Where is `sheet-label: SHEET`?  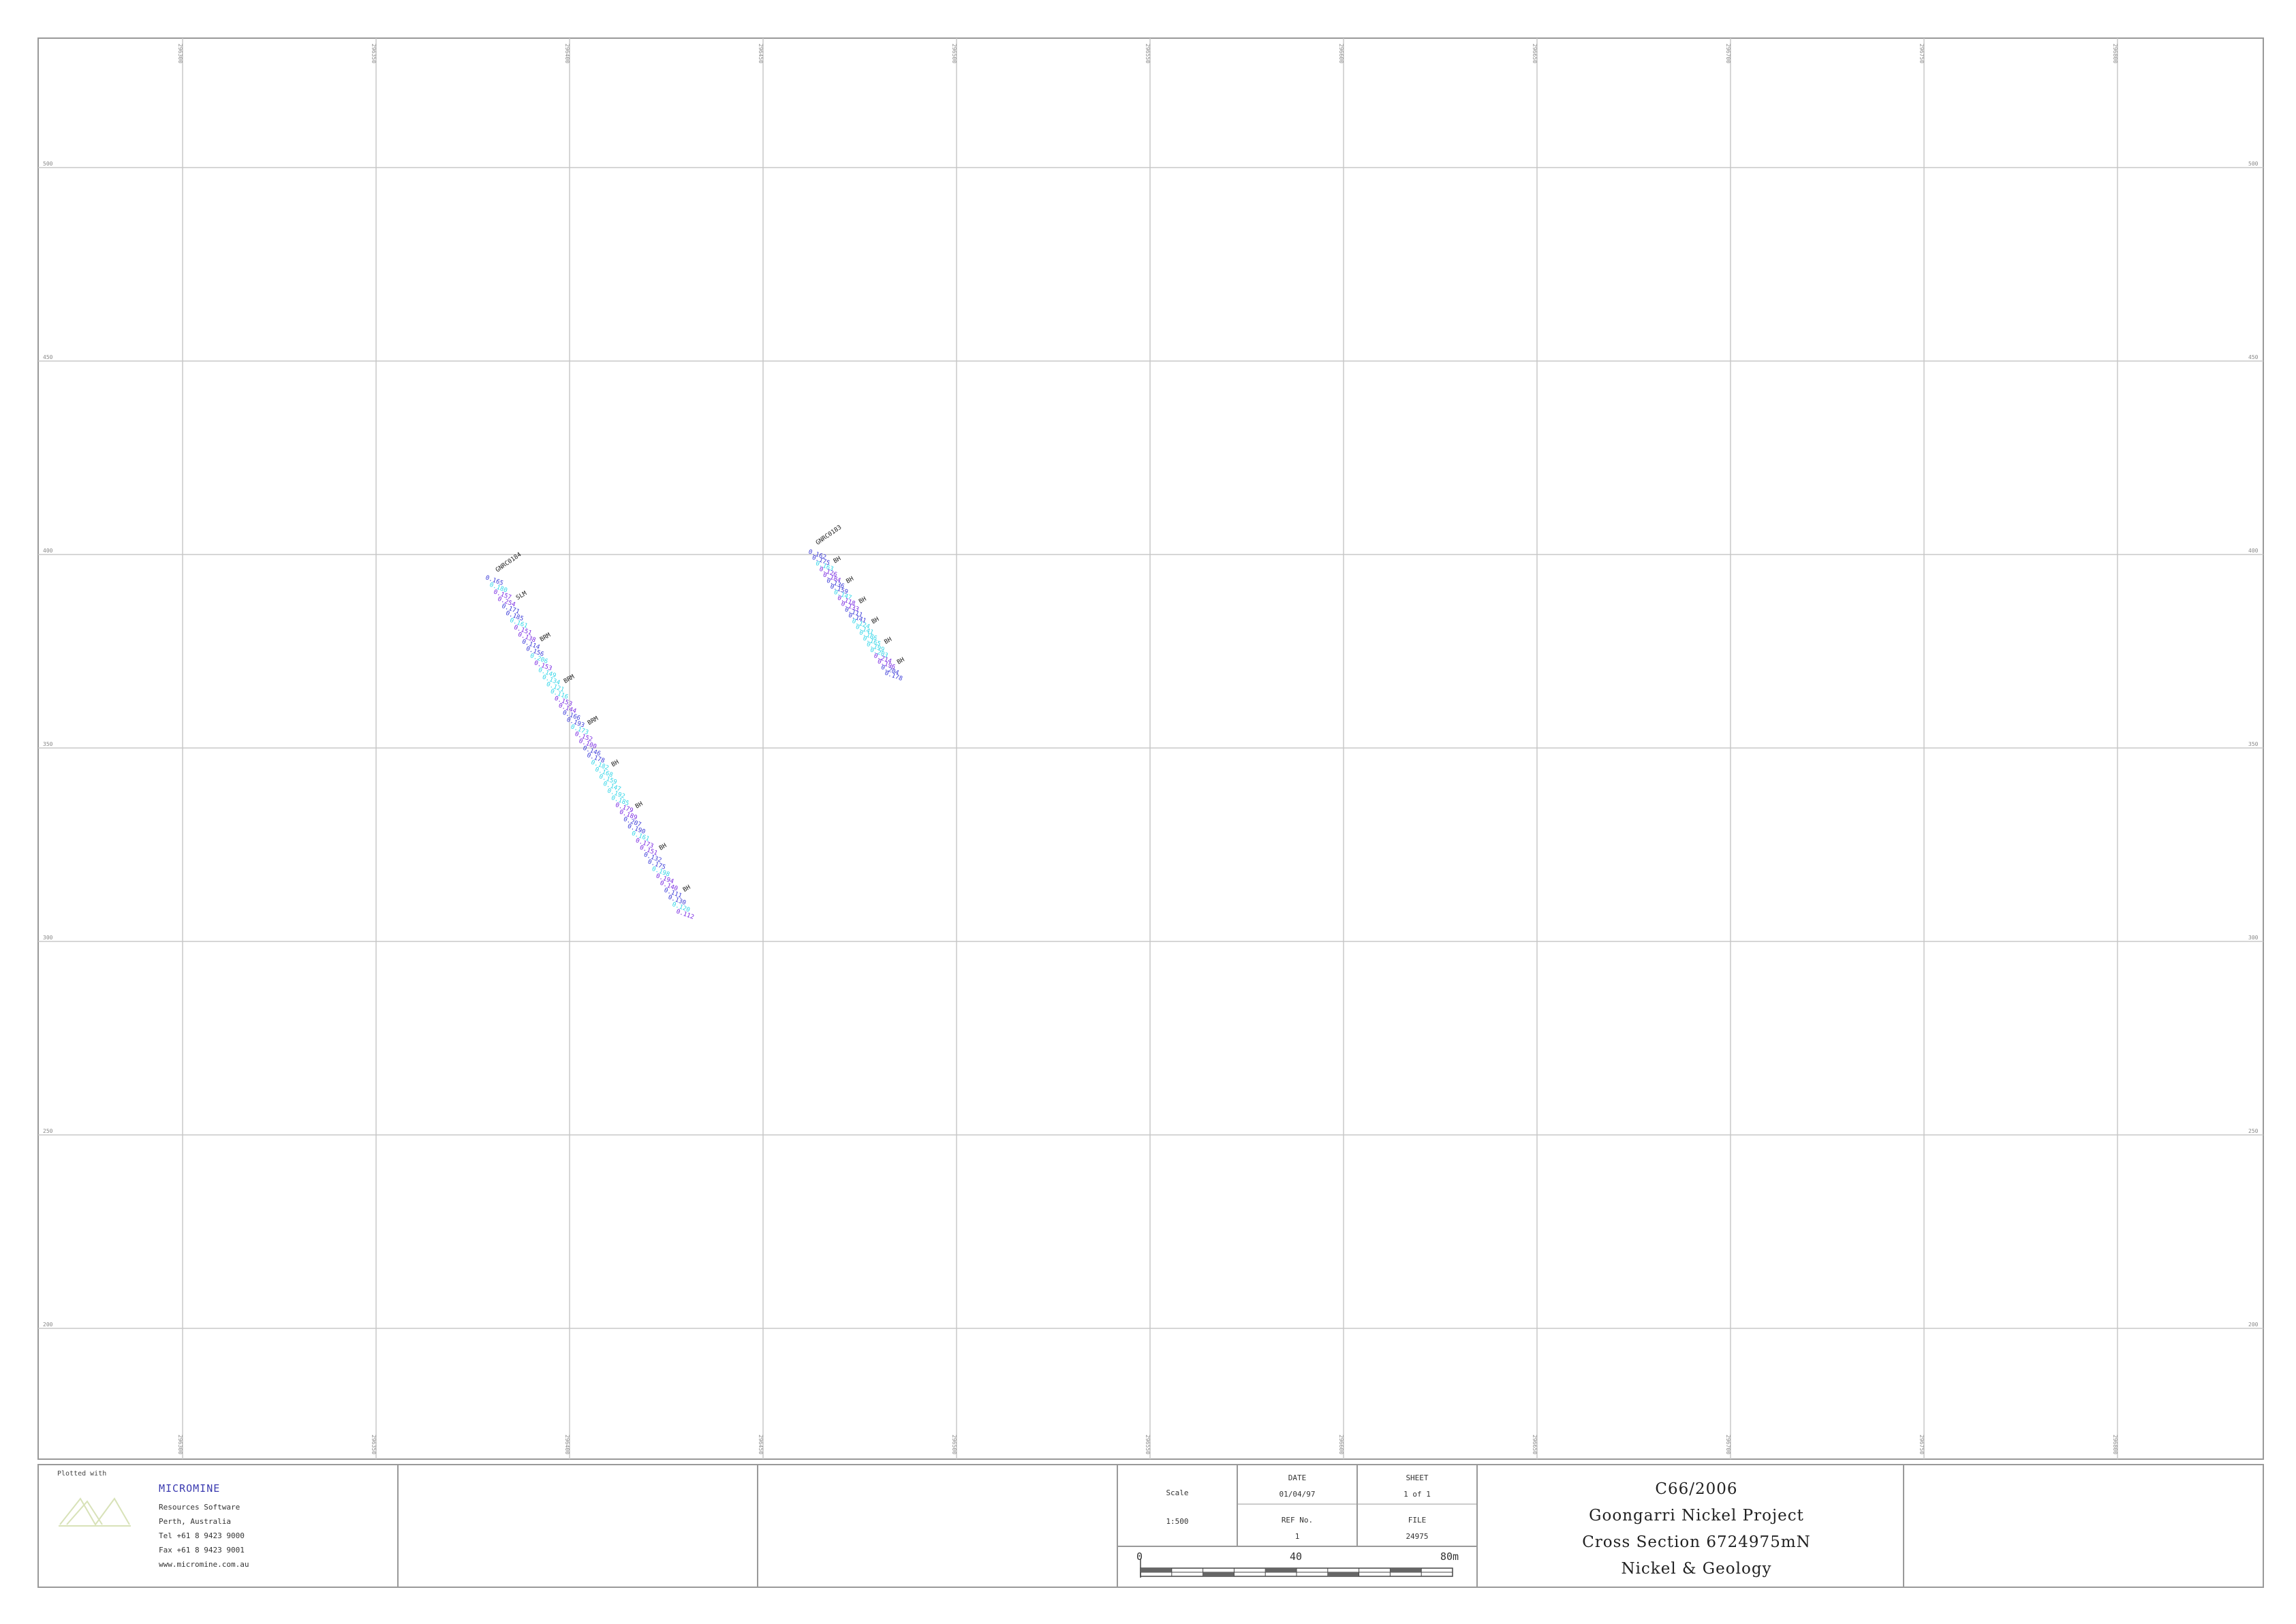 sheet-label: SHEET is located at coordinates (1418, 1477).